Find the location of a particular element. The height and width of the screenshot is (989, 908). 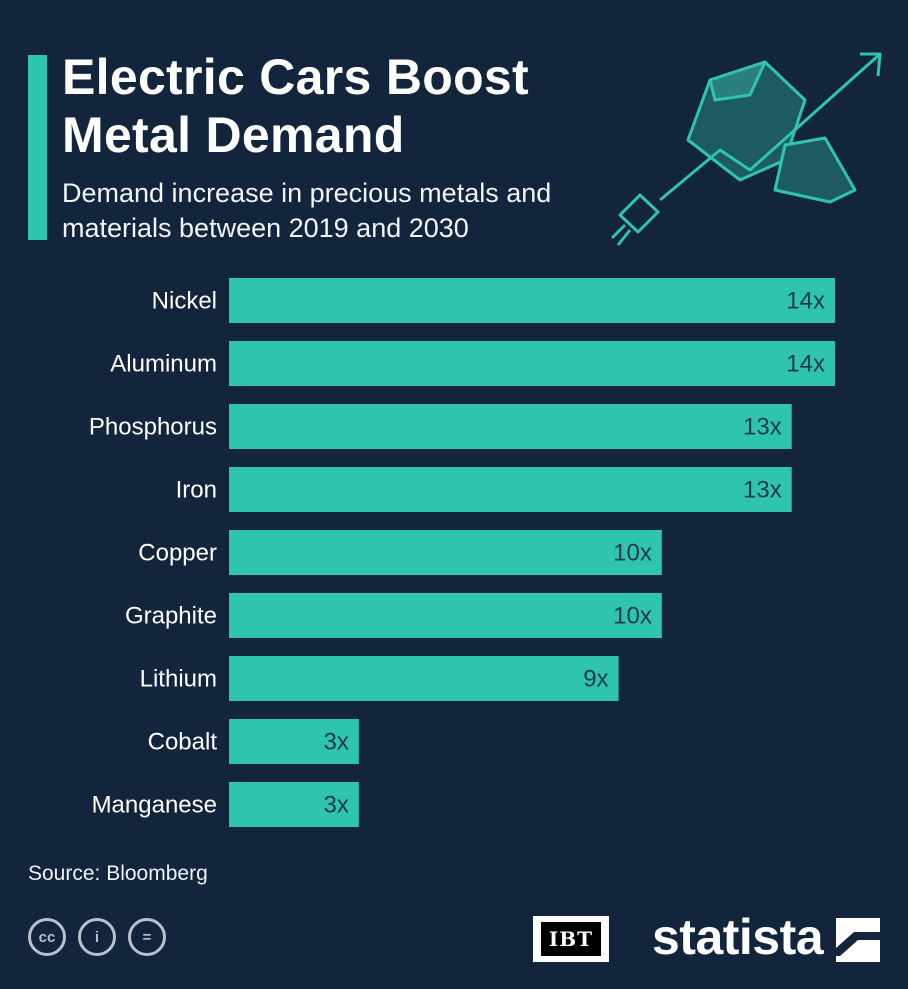

cc-icon: cc is located at coordinates (47, 937).